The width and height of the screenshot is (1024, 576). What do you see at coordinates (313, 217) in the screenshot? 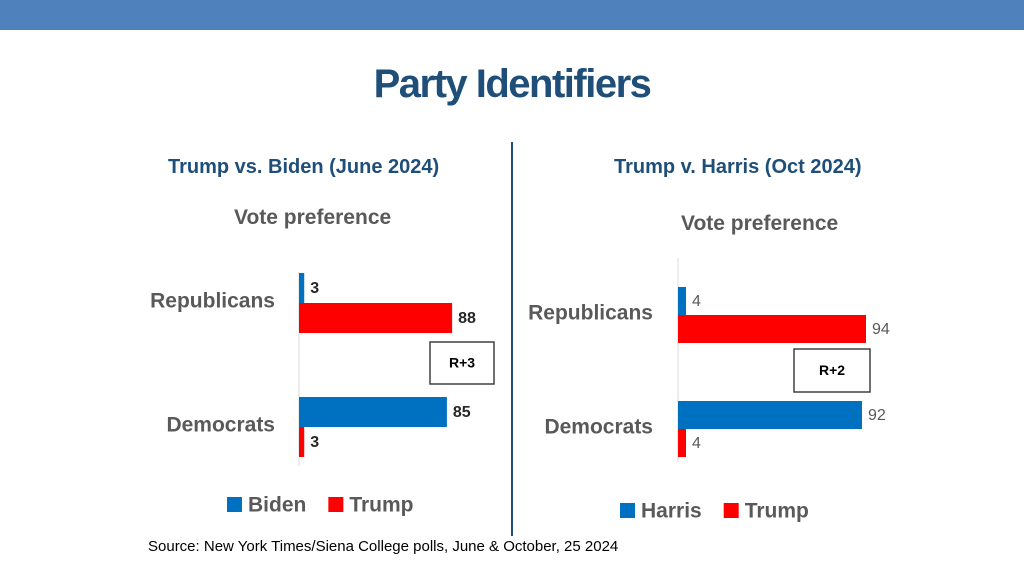
I see `left-chart-subtitle: Vote preference` at bounding box center [313, 217].